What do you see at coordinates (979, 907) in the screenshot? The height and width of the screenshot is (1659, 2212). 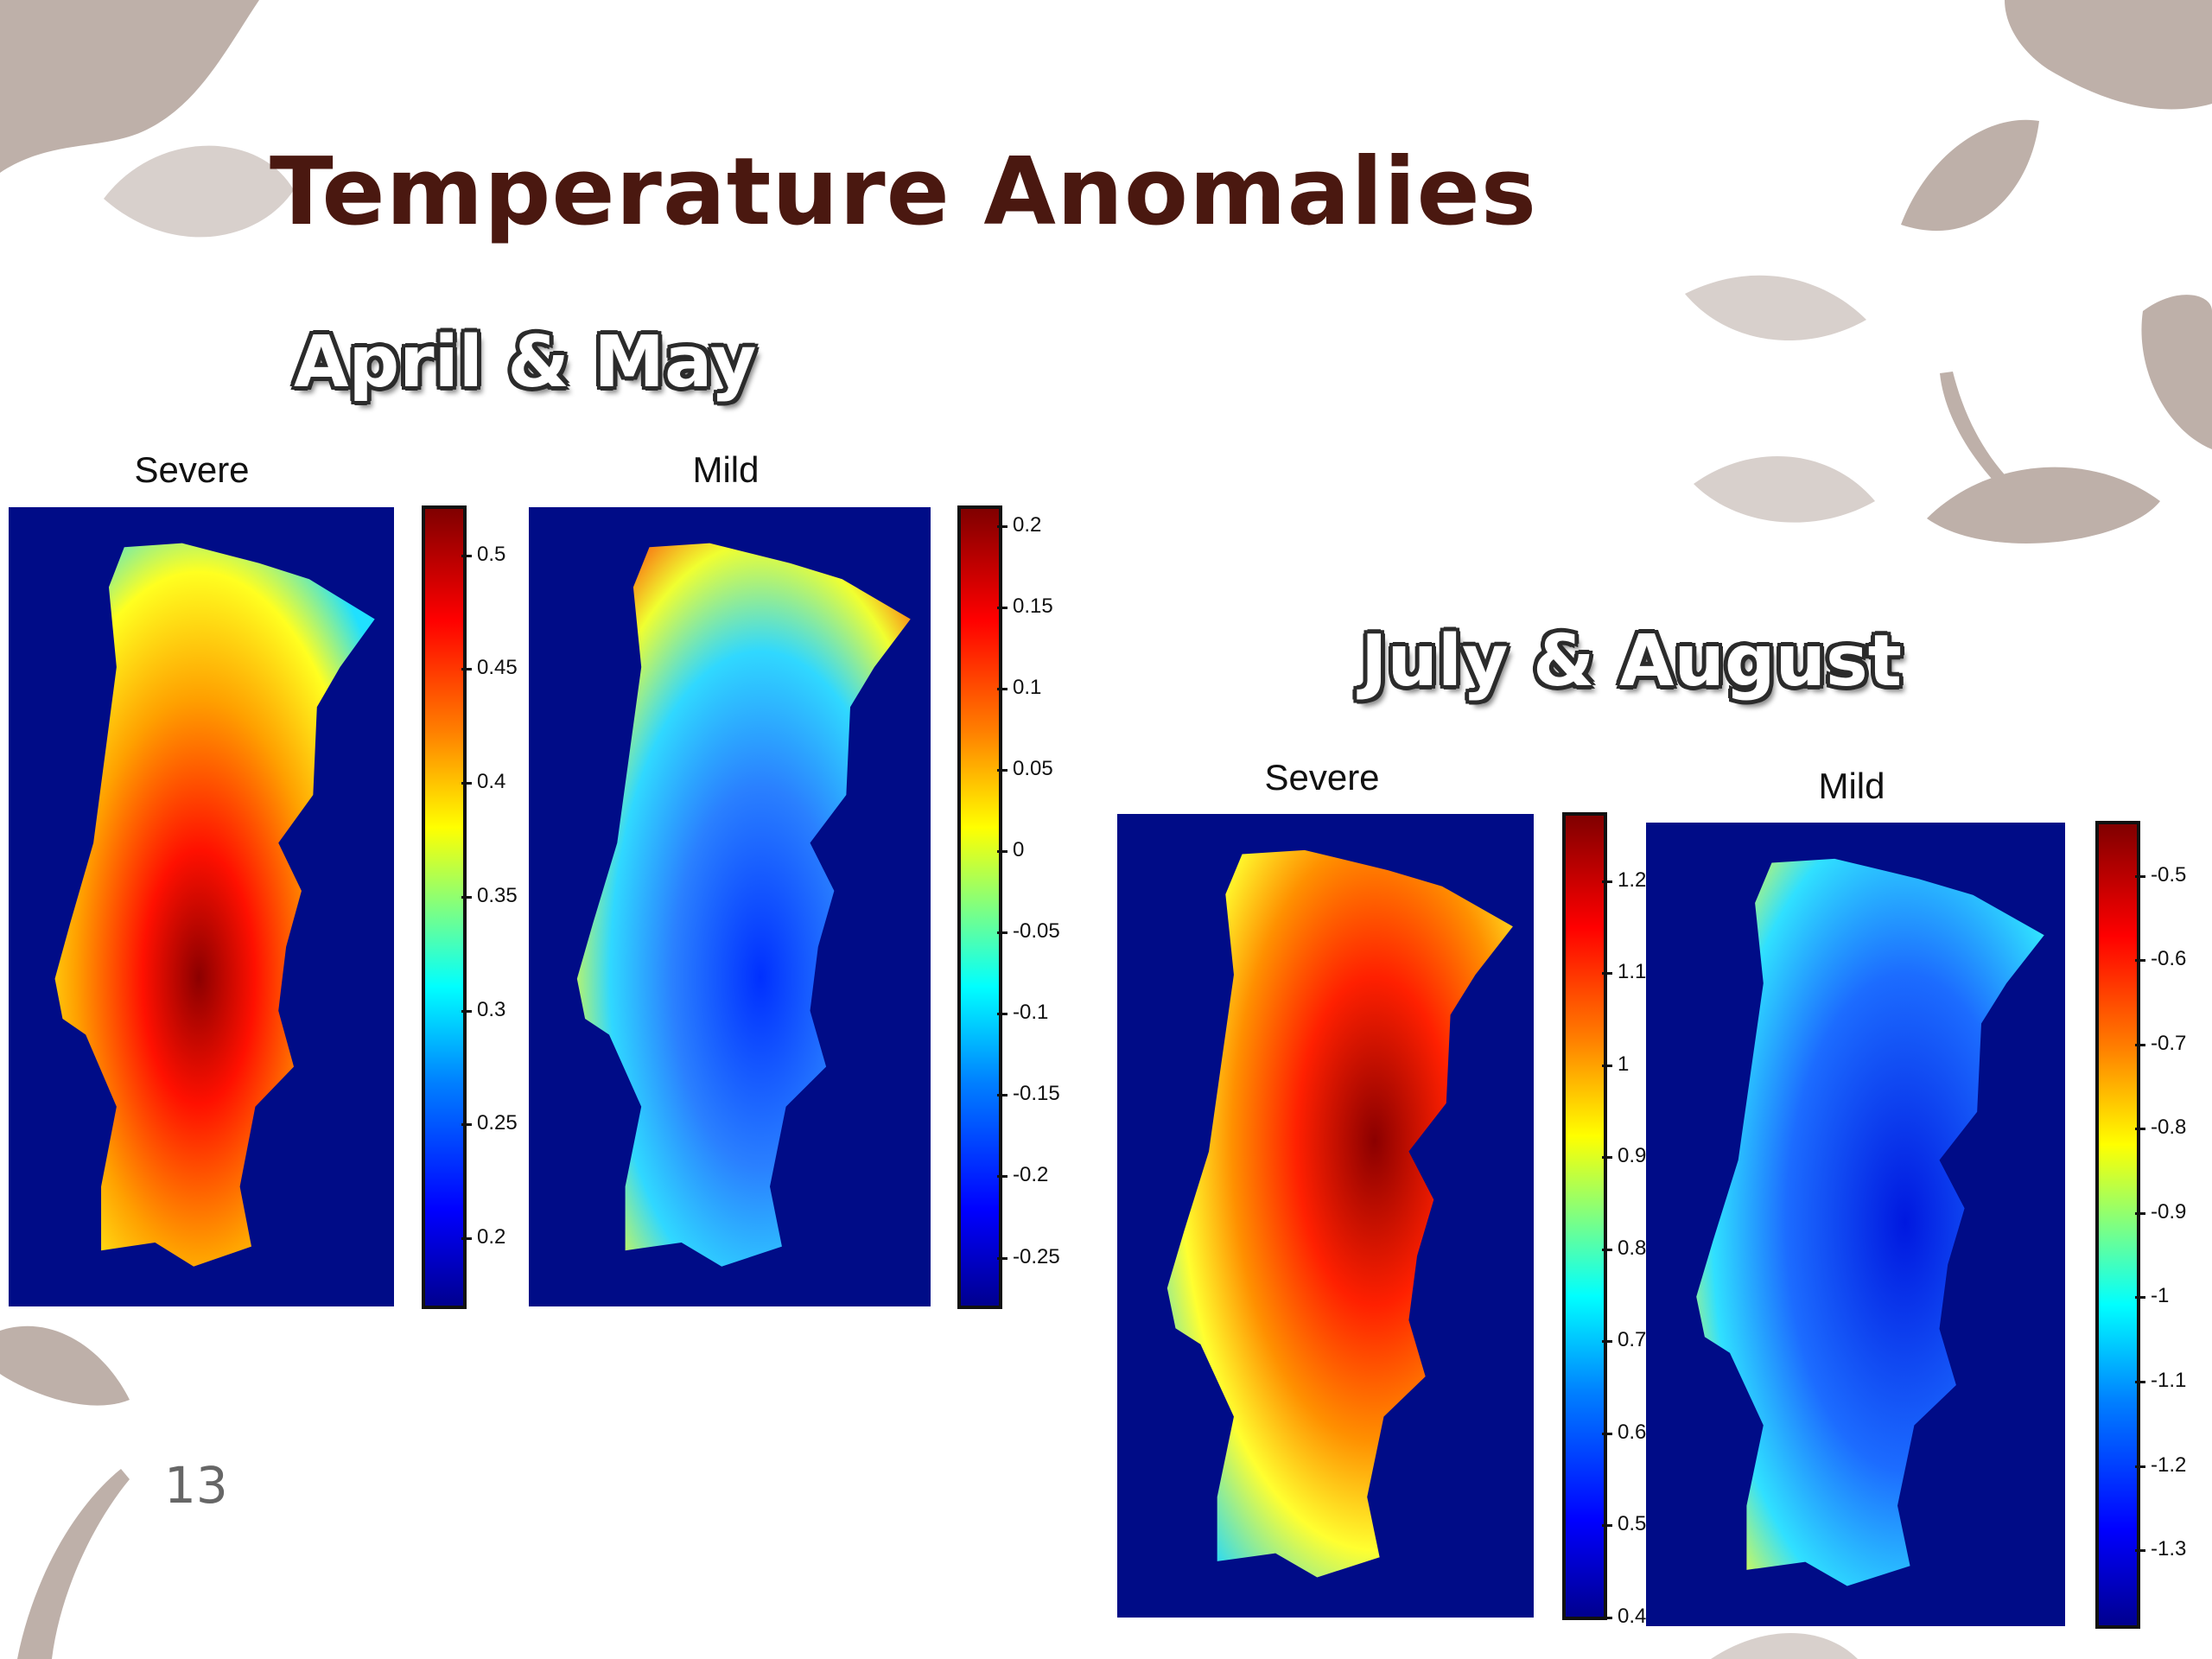 I see `colorbar-am-mild` at bounding box center [979, 907].